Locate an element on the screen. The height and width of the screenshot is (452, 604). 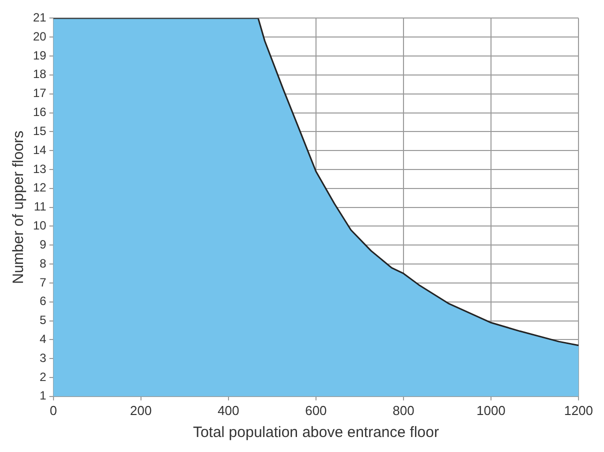
x-tick-label: 1200 is located at coordinates (578, 410).